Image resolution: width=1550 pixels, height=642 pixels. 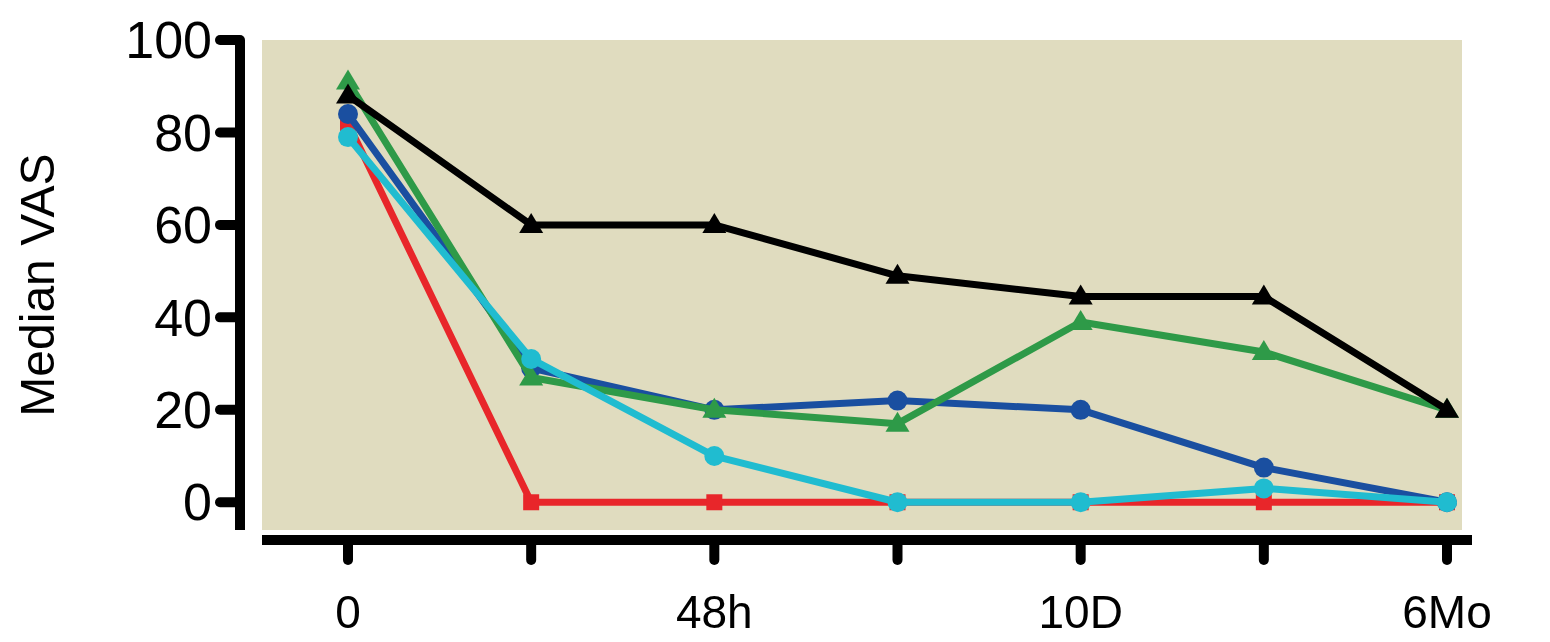 What do you see at coordinates (714, 612) in the screenshot?
I see `x-tick-label: 48h` at bounding box center [714, 612].